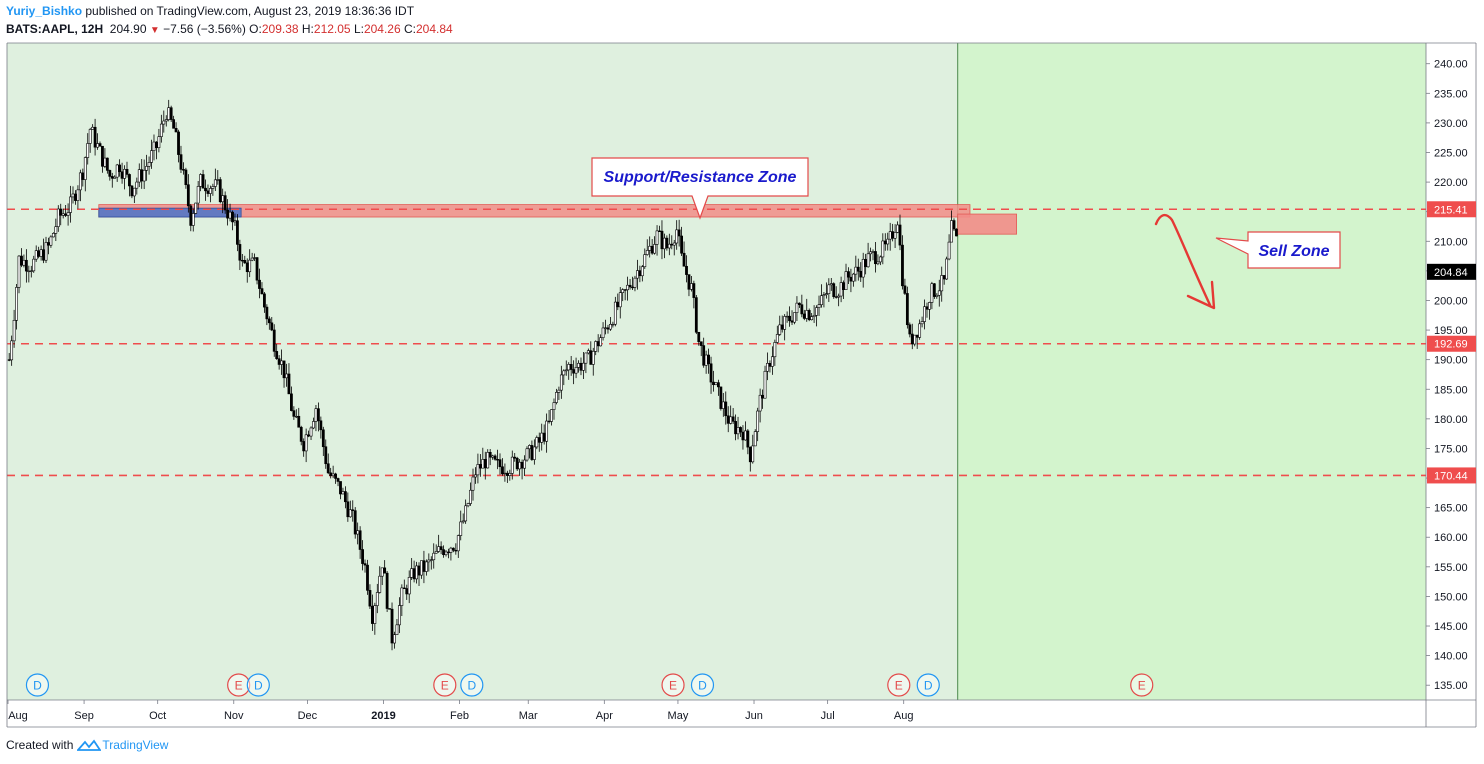  I want to click on y-tick-label: 175.00, so click(1451, 449).